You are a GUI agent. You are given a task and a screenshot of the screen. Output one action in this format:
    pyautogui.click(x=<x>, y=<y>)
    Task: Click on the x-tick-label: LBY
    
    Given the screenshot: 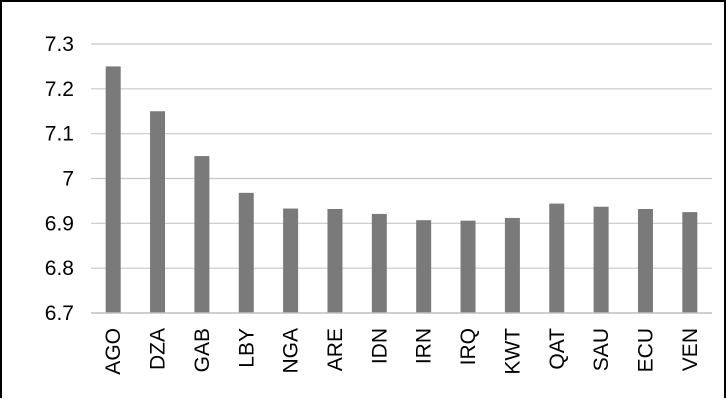 What is the action you would take?
    pyautogui.click(x=246, y=348)
    